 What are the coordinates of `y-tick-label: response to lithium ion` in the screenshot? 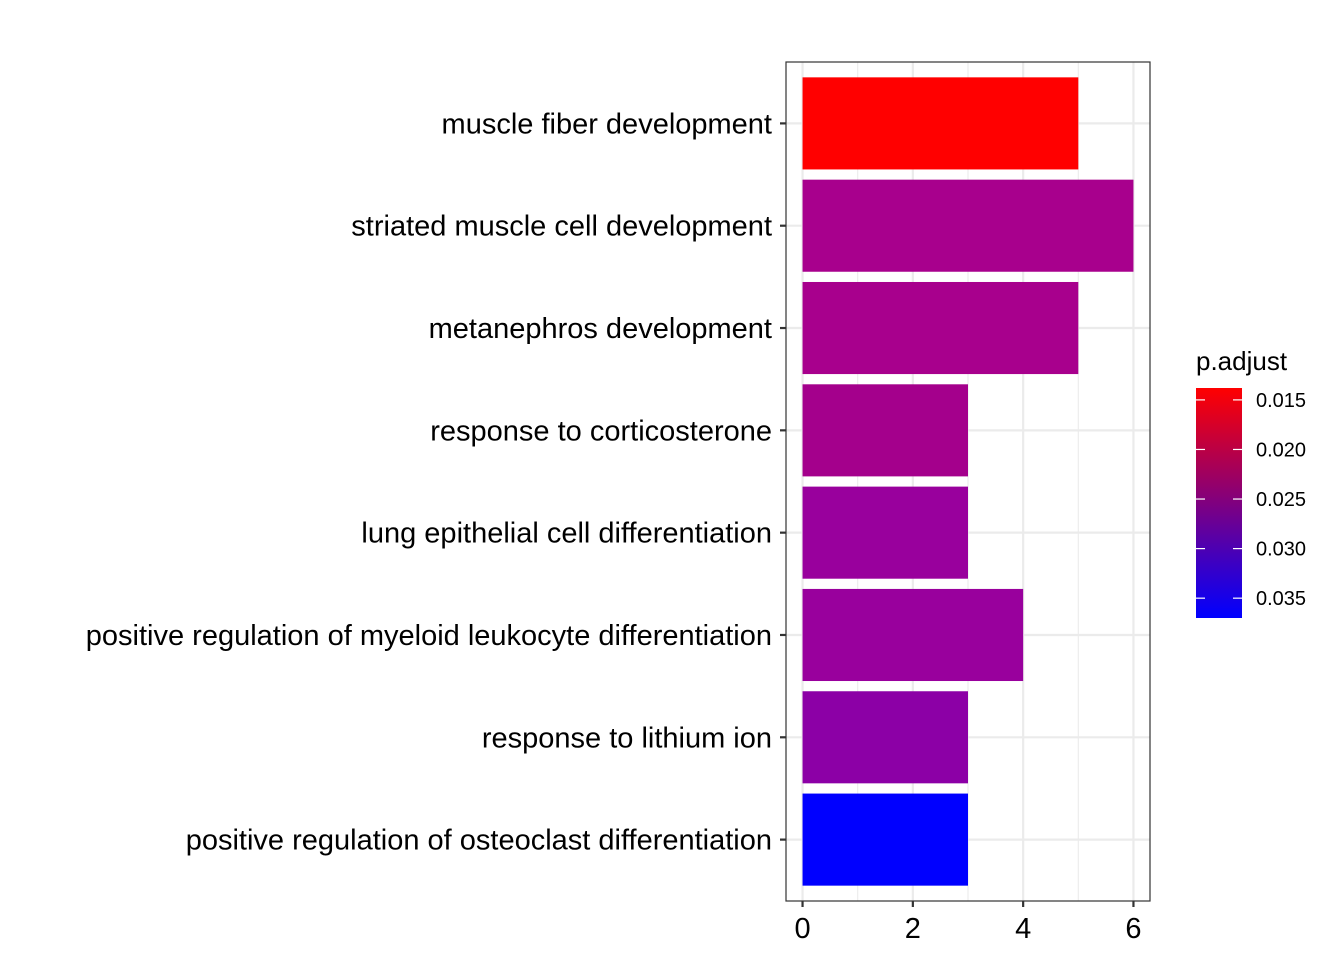 It's located at (627, 738).